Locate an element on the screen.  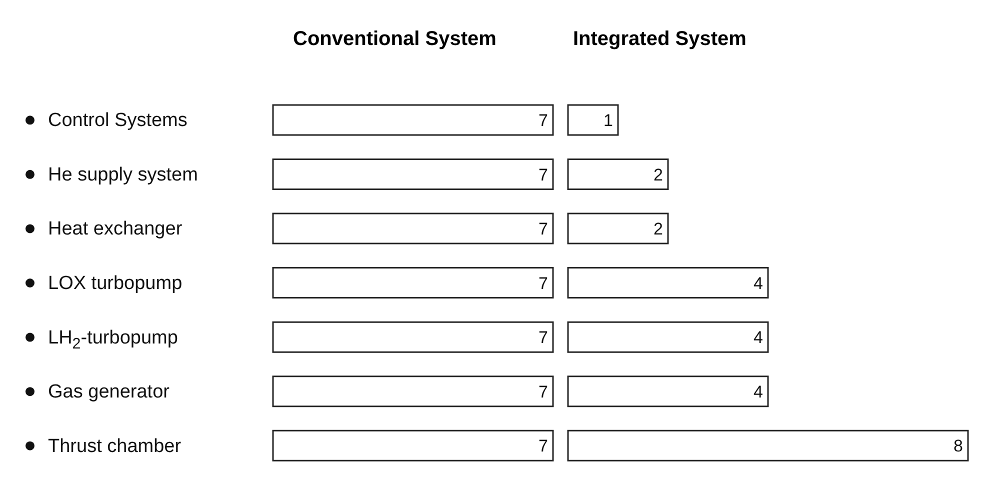
y-tick-label: He supply system is located at coordinates (123, 175).